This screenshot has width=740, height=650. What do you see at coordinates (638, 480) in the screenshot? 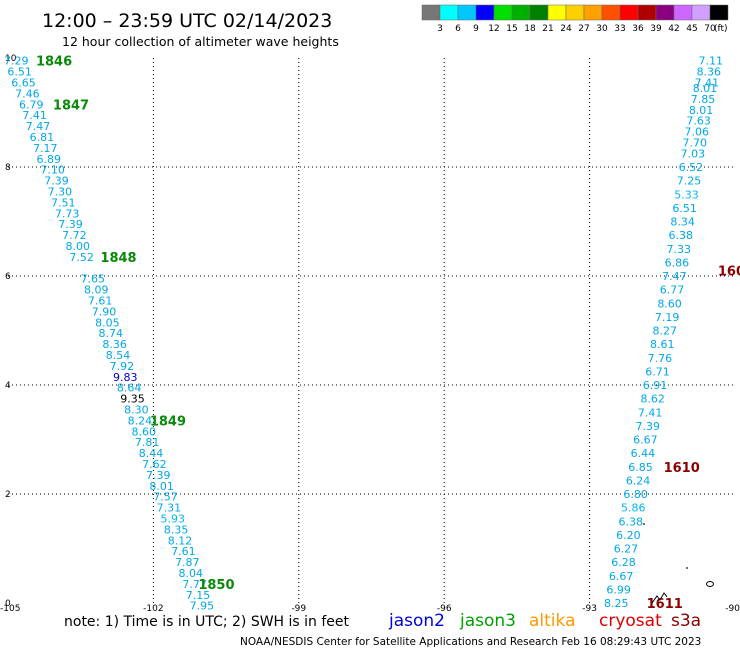
I see `wave-height-label: 6.24` at bounding box center [638, 480].